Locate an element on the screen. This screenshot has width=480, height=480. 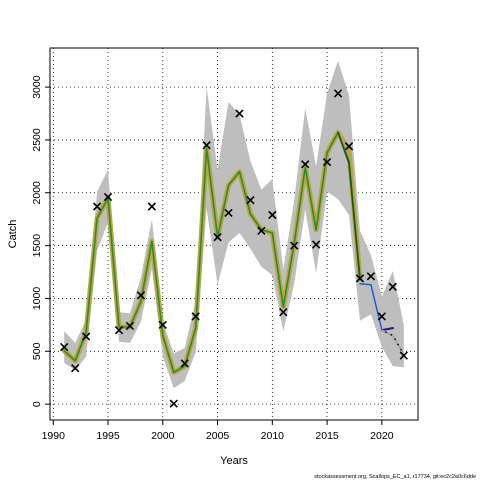
y-tick-label: 0 is located at coordinates (37, 404).